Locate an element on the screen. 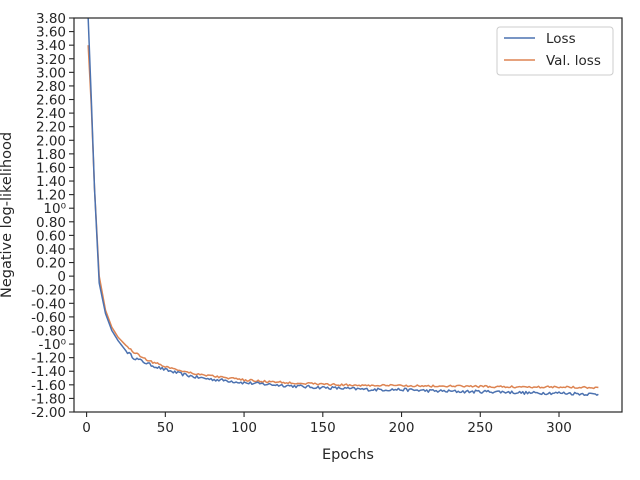 Image resolution: width=640 pixels, height=480 pixels. y-tick-label: 1.60 is located at coordinates (51, 168).